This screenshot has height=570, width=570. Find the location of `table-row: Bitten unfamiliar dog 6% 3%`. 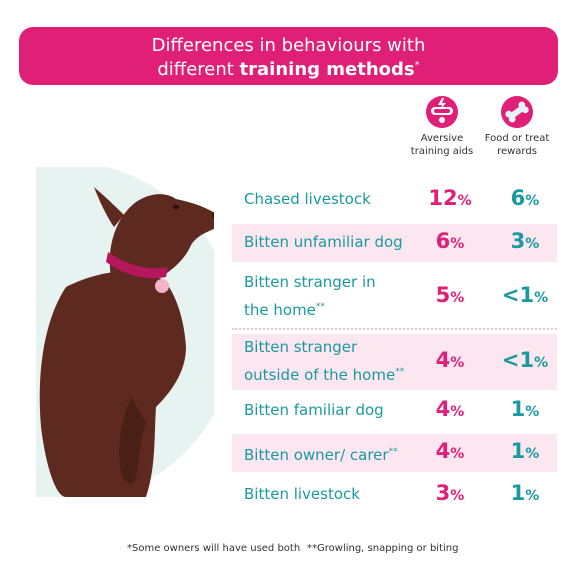

table-row: Bitten unfamiliar dog 6% 3% is located at coordinates (394, 243).